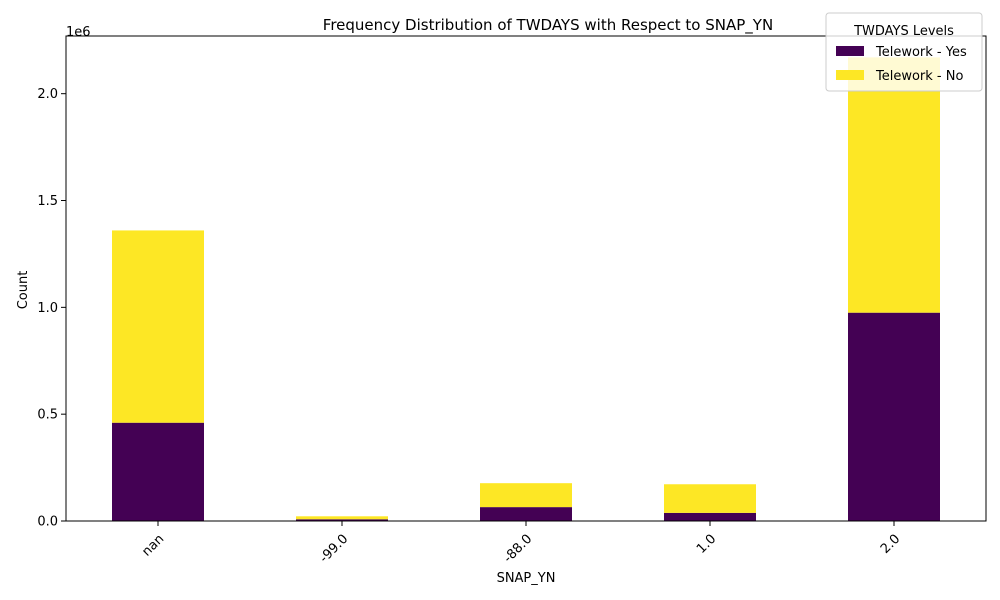  I want to click on legend-swatch-telework-yes, so click(850, 51).